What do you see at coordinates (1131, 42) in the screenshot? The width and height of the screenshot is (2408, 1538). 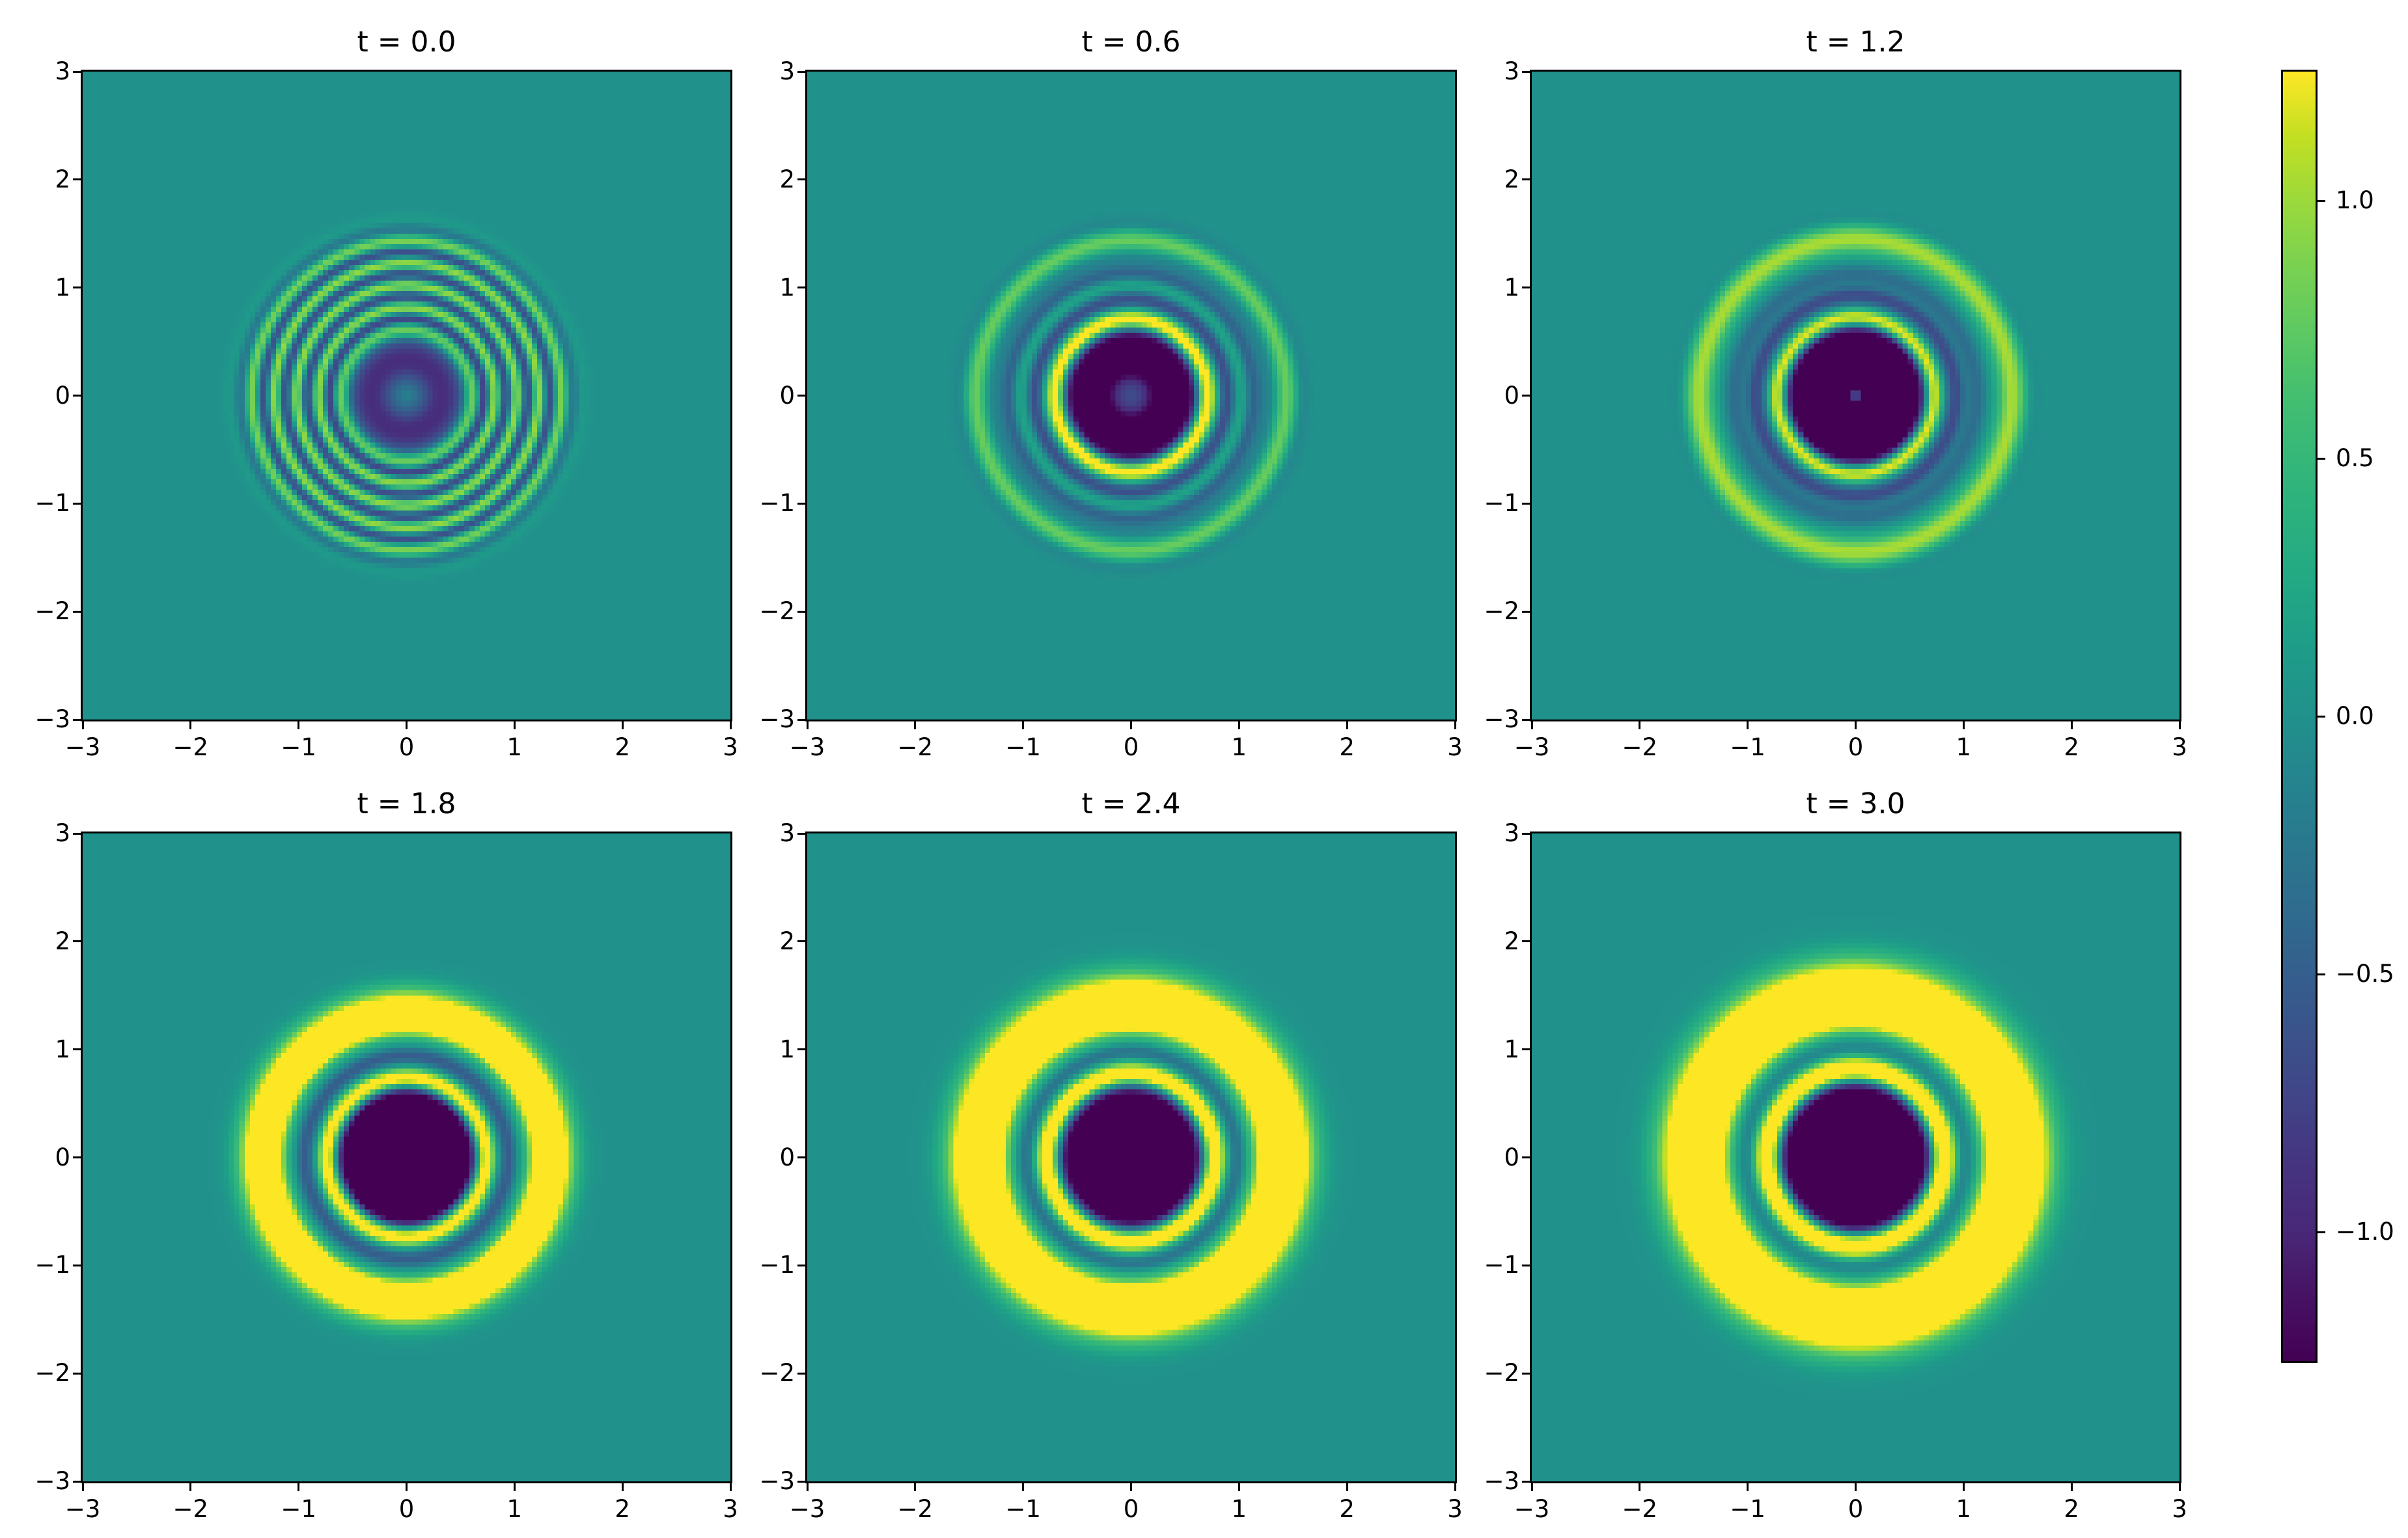 I see `panel-title: t = 0.6` at bounding box center [1131, 42].